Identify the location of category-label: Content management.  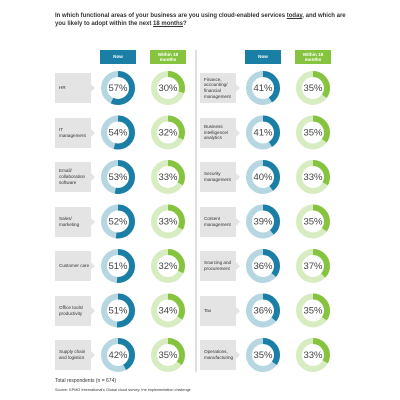
(220, 221).